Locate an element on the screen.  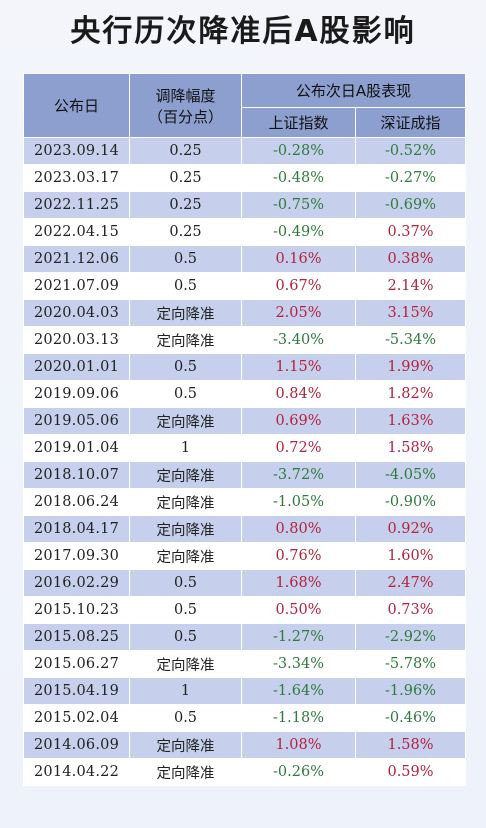
header-date: 公布日 is located at coordinates (76, 105).